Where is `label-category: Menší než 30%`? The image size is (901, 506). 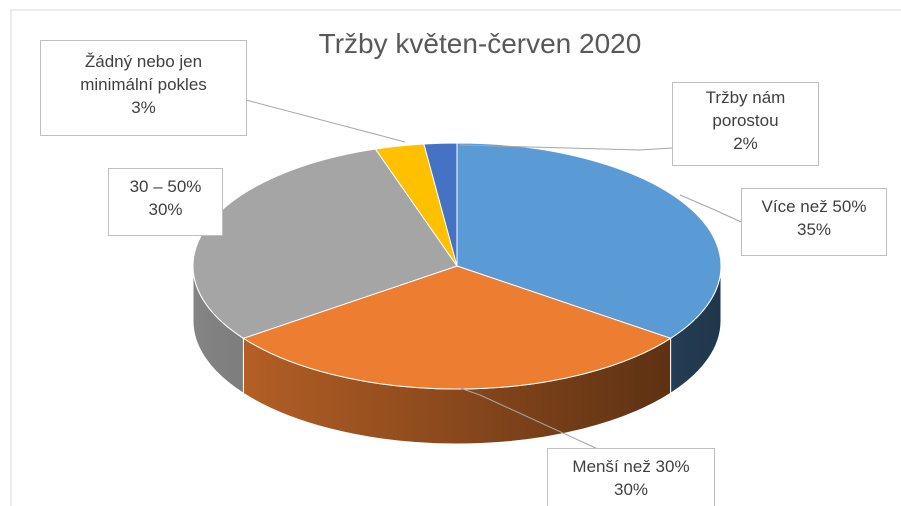
label-category: Menší než 30% is located at coordinates (631, 466).